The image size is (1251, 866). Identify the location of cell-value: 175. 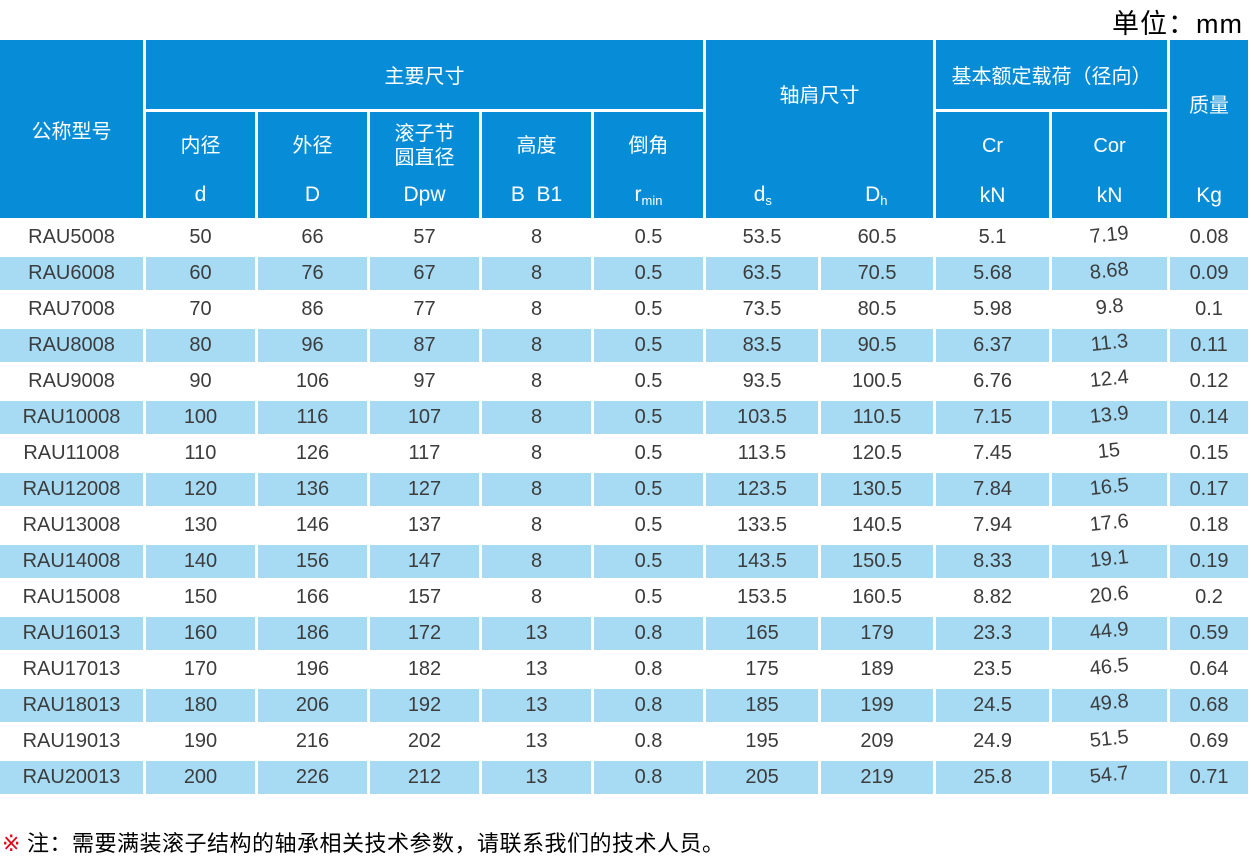
(762, 669).